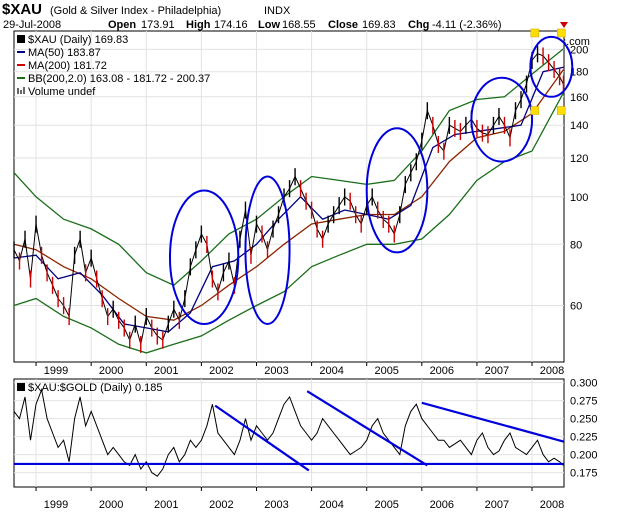  Describe the element at coordinates (276, 505) in the screenshot. I see `ratio-x-tick-label: 2003` at that location.